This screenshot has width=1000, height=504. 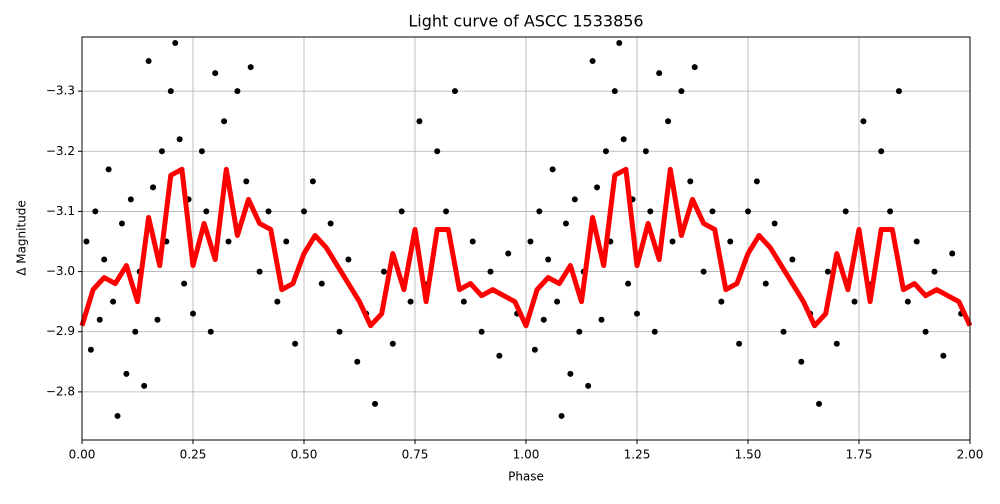 What do you see at coordinates (748, 455) in the screenshot?
I see `x-tick-label: 1.50` at bounding box center [748, 455].